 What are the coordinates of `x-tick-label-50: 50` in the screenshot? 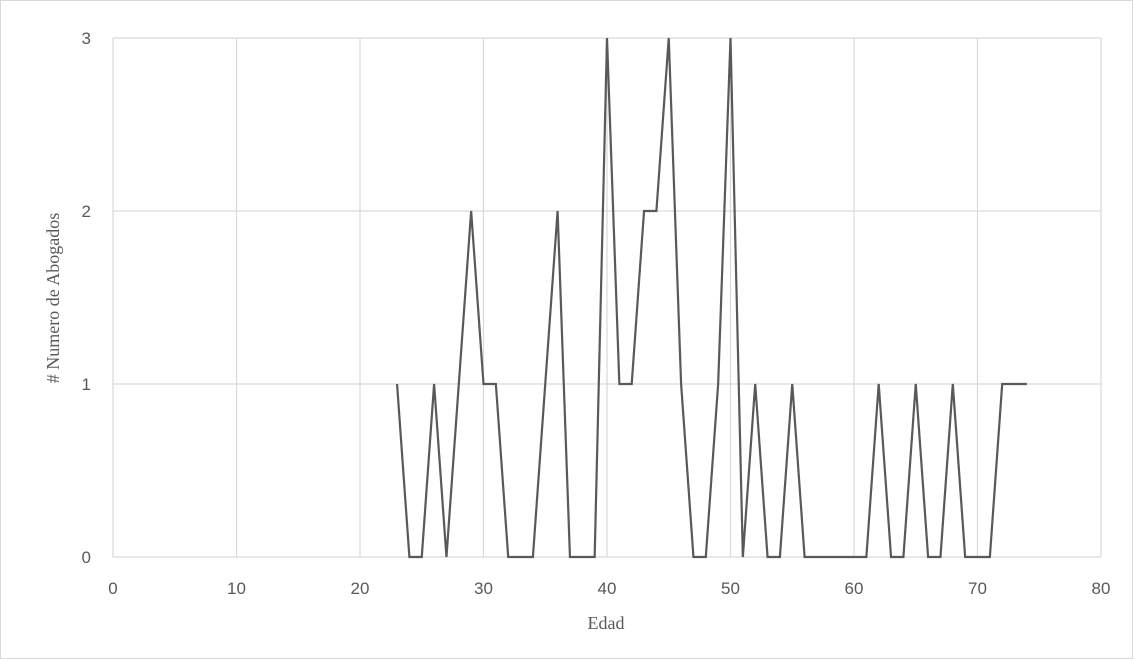 It's located at (730, 588).